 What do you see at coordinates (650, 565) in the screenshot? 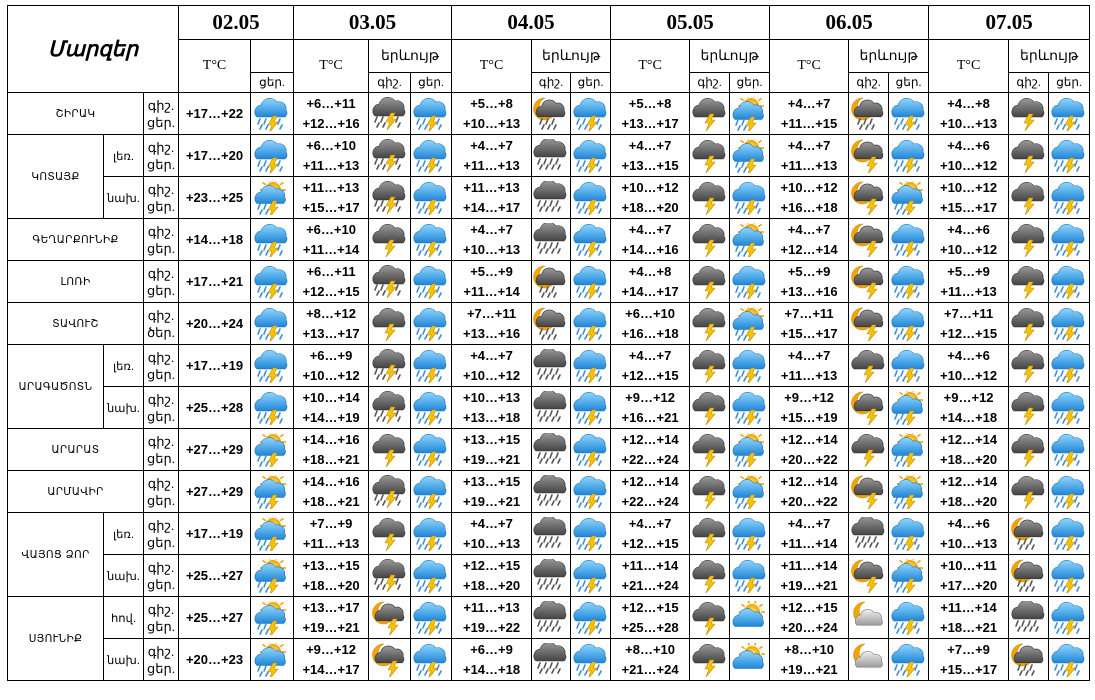
I see `night-temp: +11…+14` at bounding box center [650, 565].